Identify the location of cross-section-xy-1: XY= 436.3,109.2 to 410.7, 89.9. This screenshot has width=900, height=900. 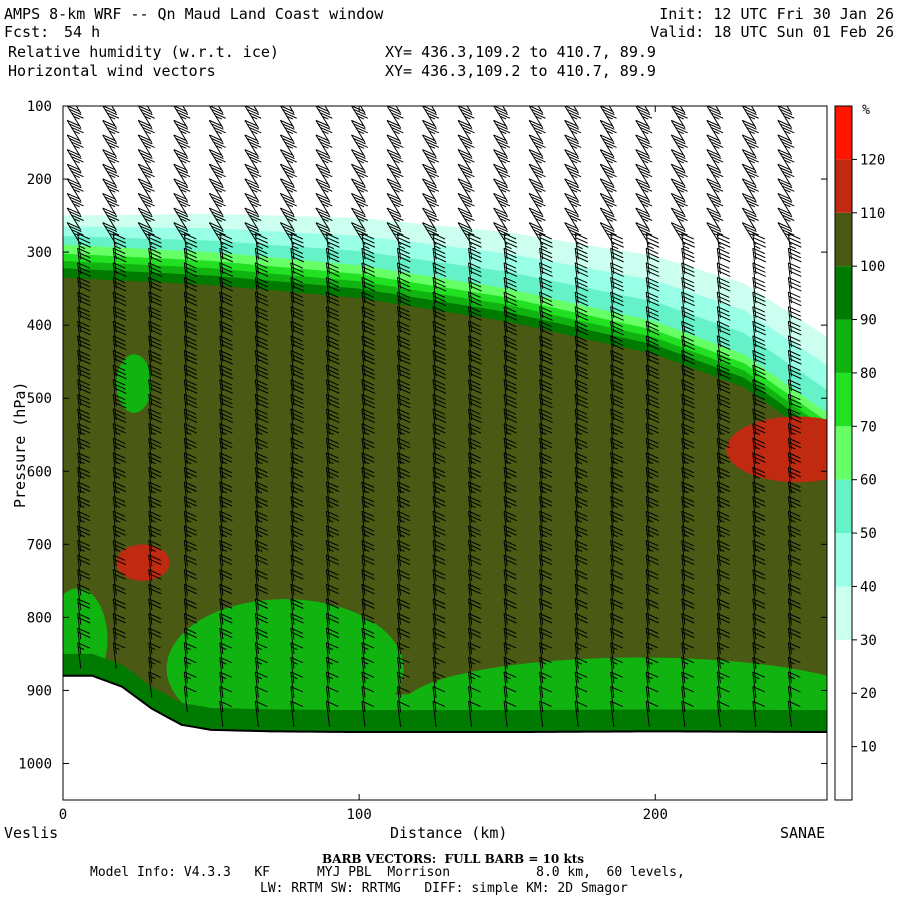
(520, 52).